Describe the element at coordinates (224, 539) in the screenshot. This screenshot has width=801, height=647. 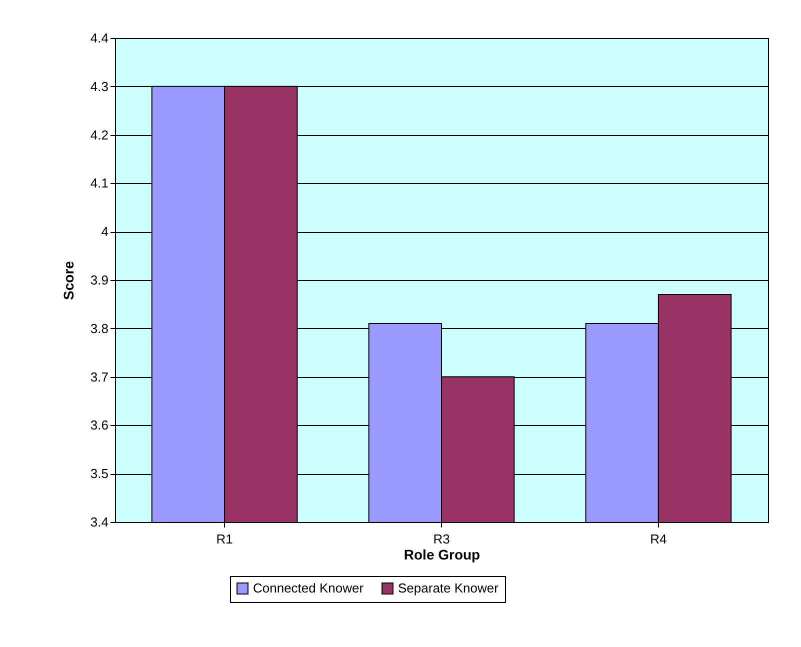
I see `x-tick-label: R1` at that location.